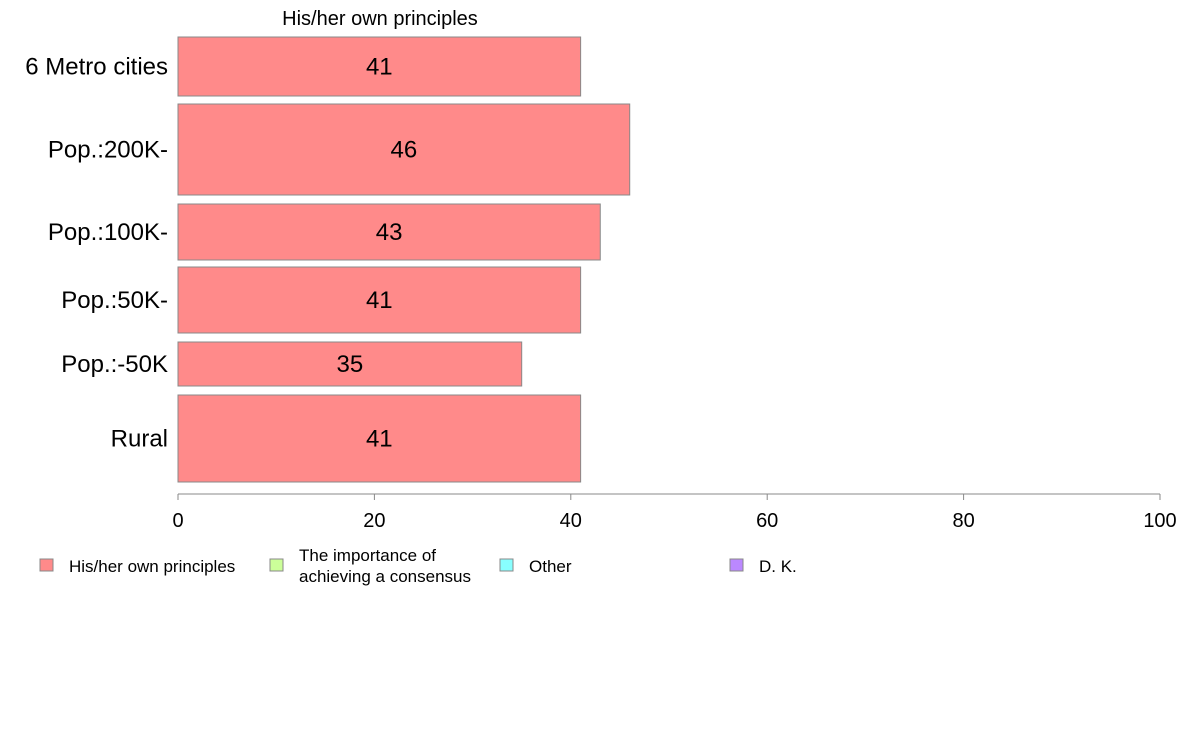 Image resolution: width=1188 pixels, height=736 pixels. Describe the element at coordinates (114, 364) in the screenshot. I see `category-label: Pop.:-50K` at that location.